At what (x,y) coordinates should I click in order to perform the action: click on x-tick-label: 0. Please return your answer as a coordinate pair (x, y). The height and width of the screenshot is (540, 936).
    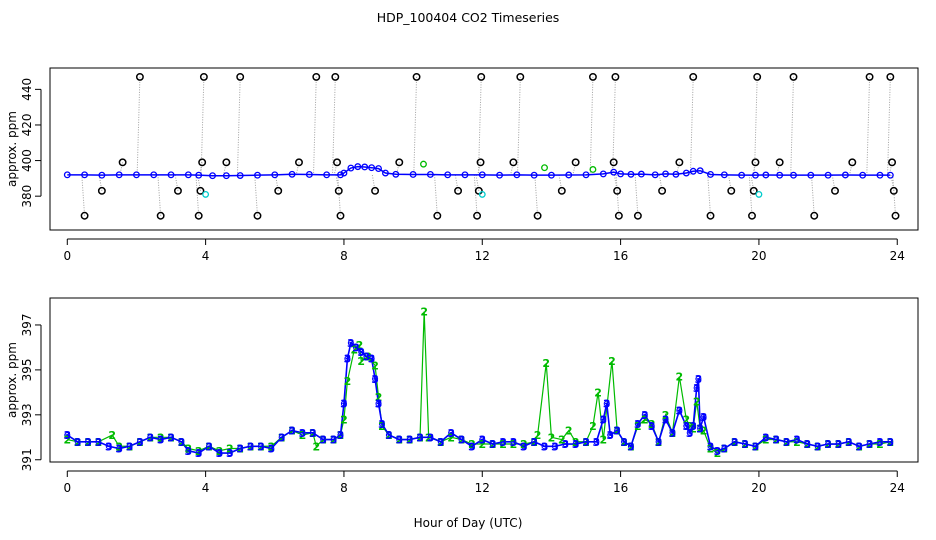
    Looking at the image, I should click on (67, 488).